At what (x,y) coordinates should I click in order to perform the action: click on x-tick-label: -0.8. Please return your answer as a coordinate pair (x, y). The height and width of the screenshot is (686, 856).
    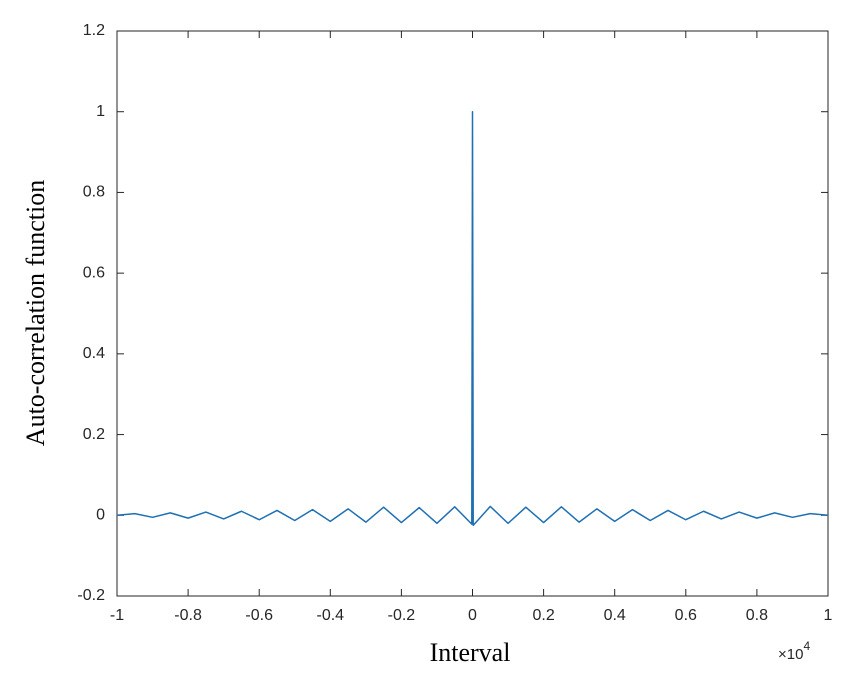
    Looking at the image, I should click on (188, 615).